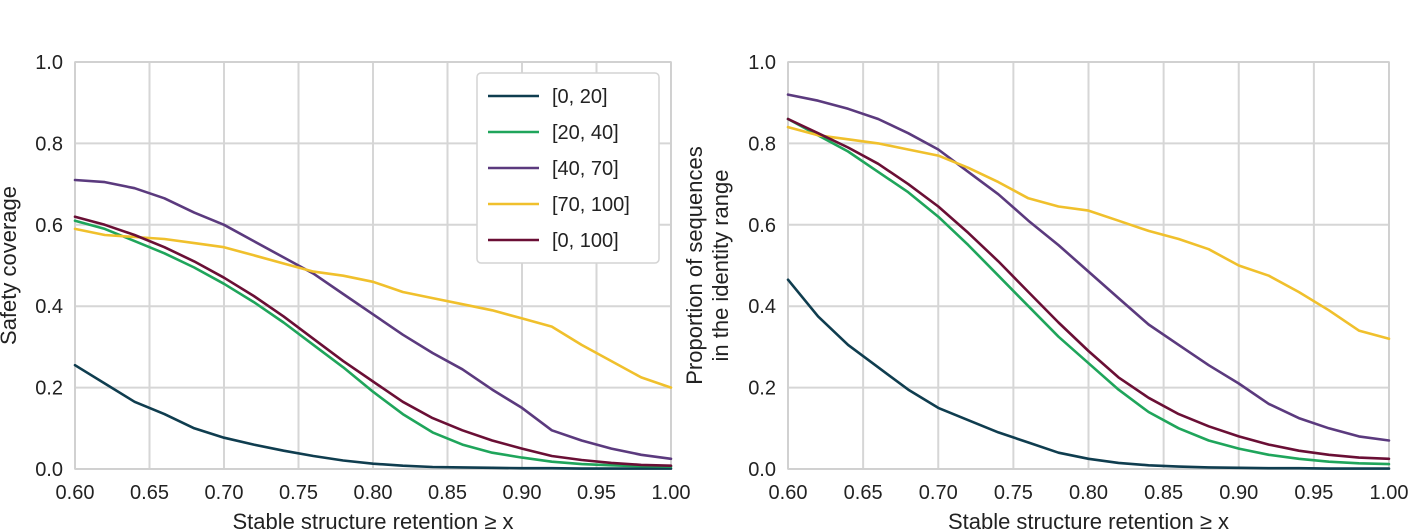  I want to click on y-axis-label: Proportion of sequences, so click(694, 265).